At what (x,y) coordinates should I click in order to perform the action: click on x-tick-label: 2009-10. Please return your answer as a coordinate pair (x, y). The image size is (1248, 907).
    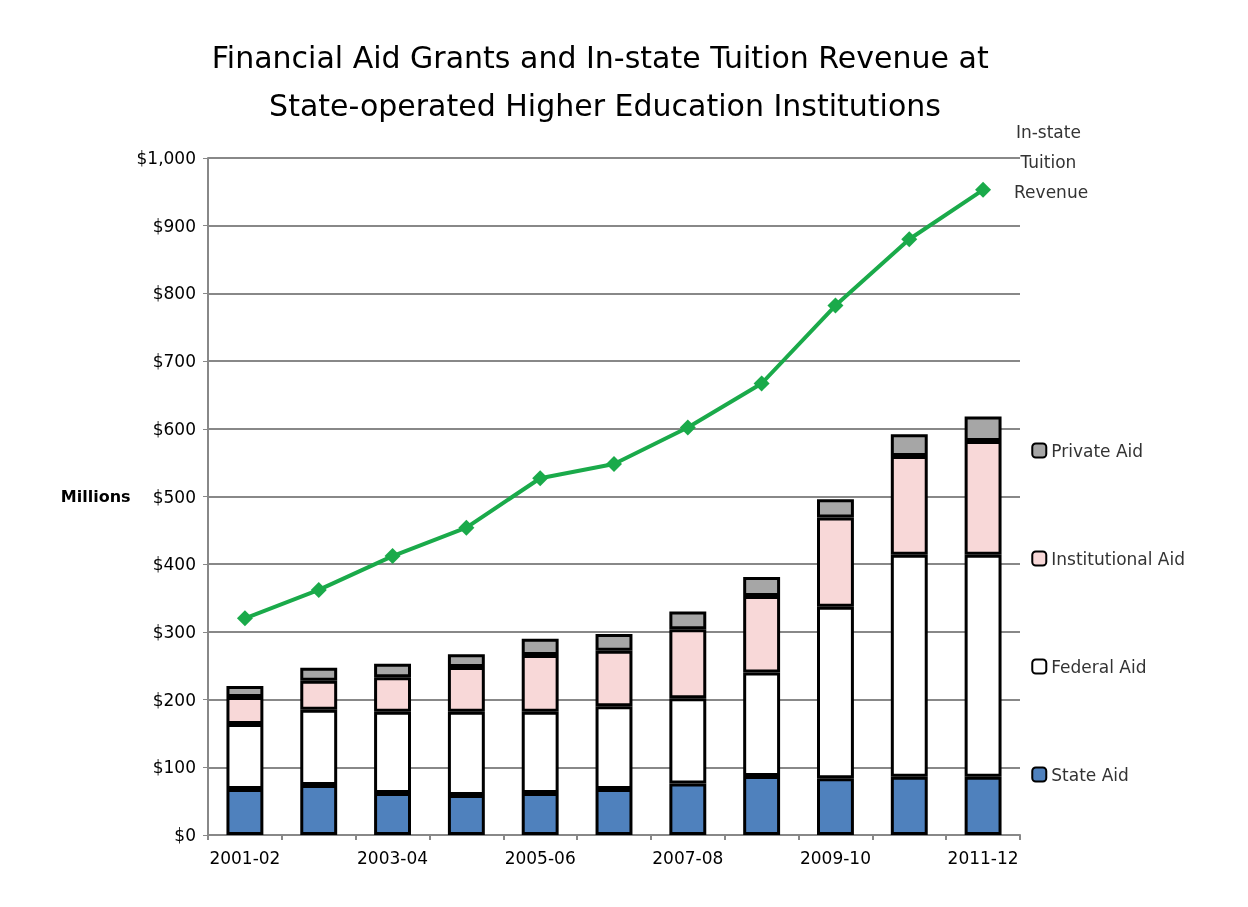
    Looking at the image, I should click on (835, 857).